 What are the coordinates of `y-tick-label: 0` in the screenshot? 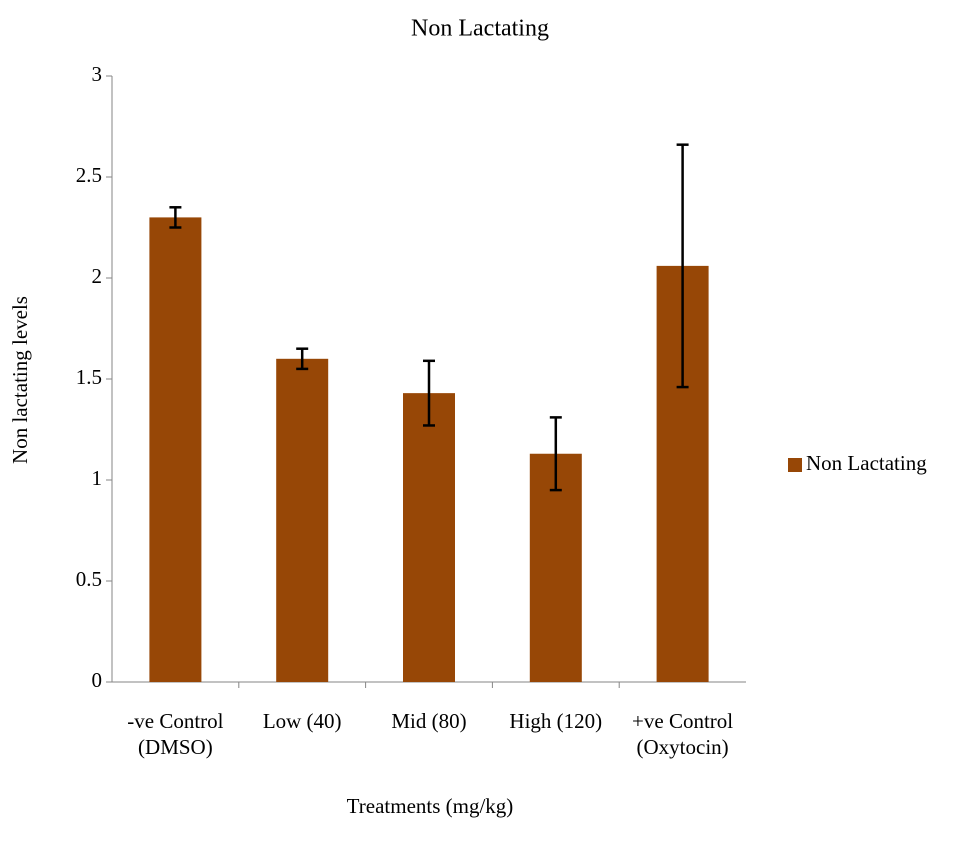 It's located at (97, 680).